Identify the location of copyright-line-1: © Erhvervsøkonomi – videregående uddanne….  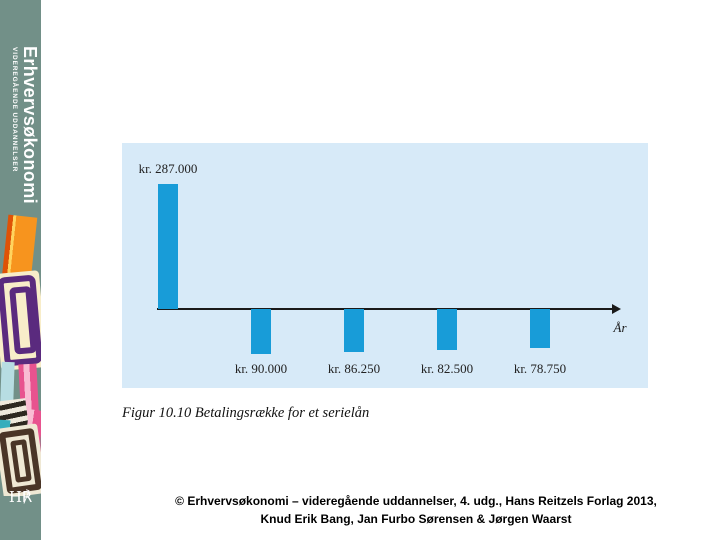
(416, 501).